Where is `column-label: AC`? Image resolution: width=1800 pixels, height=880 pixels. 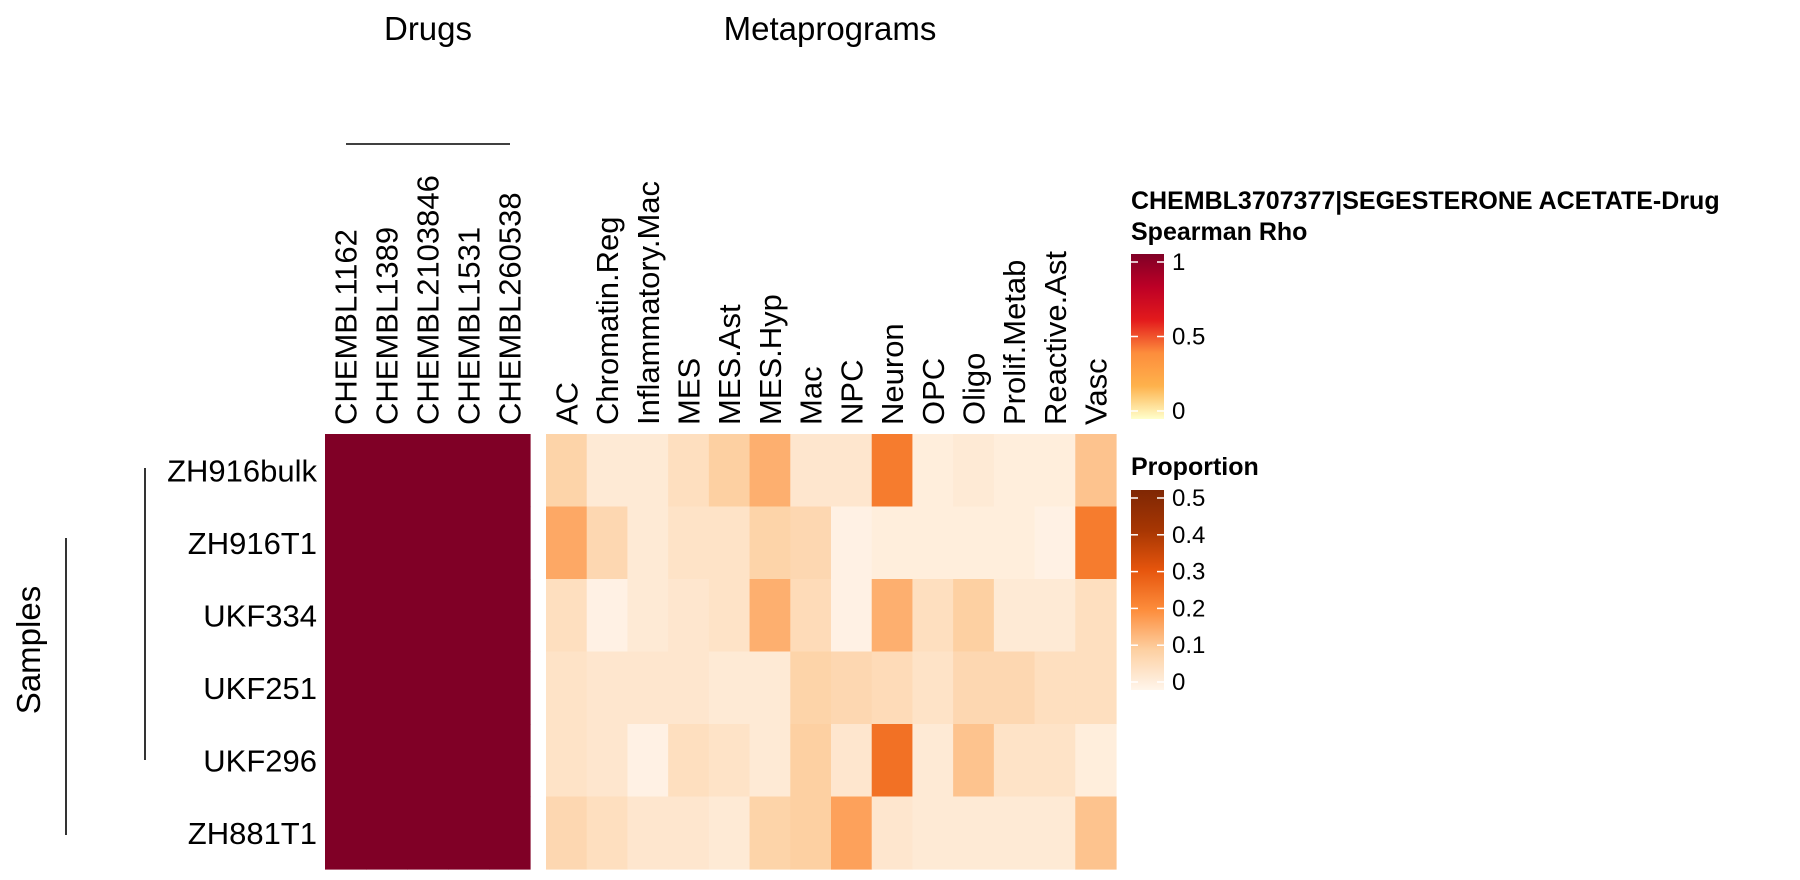
column-label: AC is located at coordinates (566, 403).